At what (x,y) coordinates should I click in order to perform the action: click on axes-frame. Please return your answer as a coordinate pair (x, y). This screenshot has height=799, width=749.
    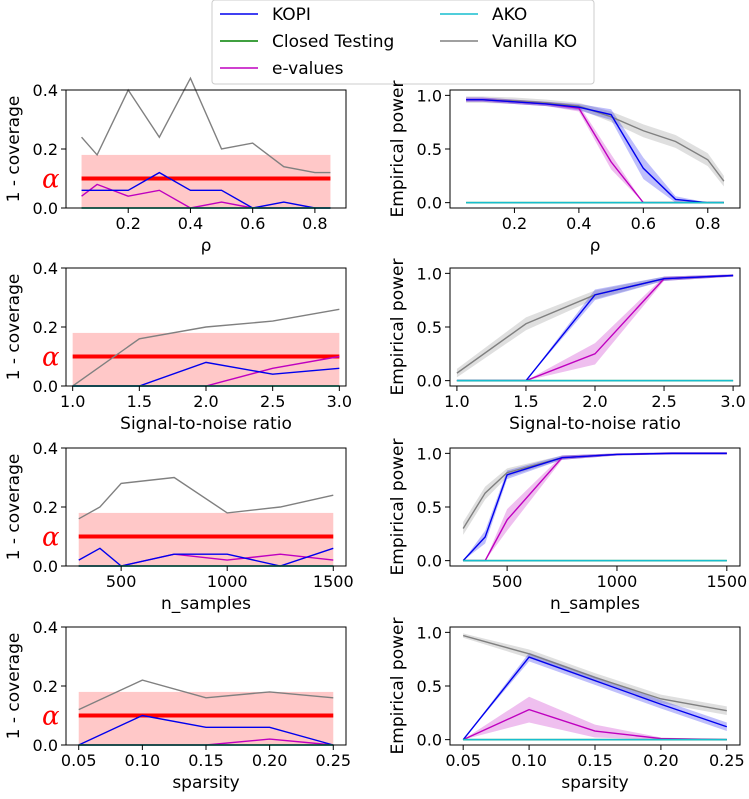
    Looking at the image, I should click on (595, 327).